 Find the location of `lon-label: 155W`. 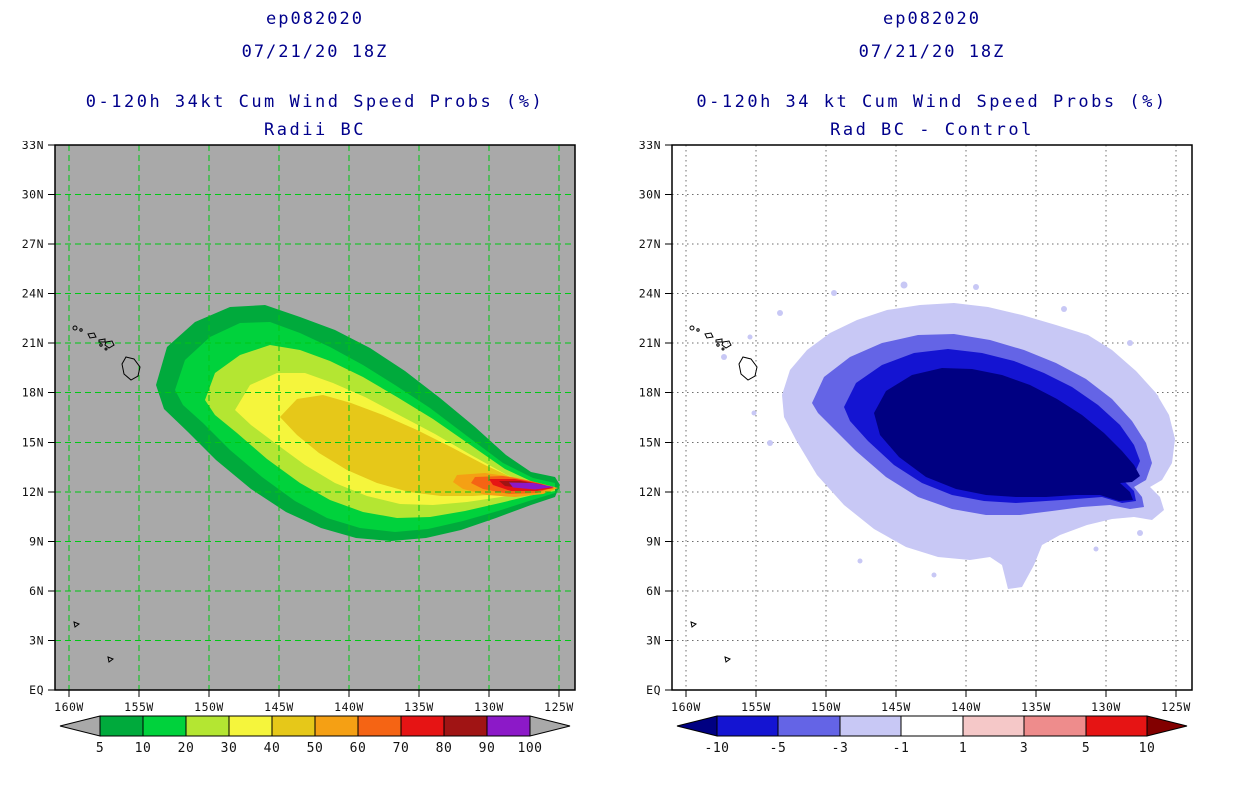

lon-label: 155W is located at coordinates (139, 707).